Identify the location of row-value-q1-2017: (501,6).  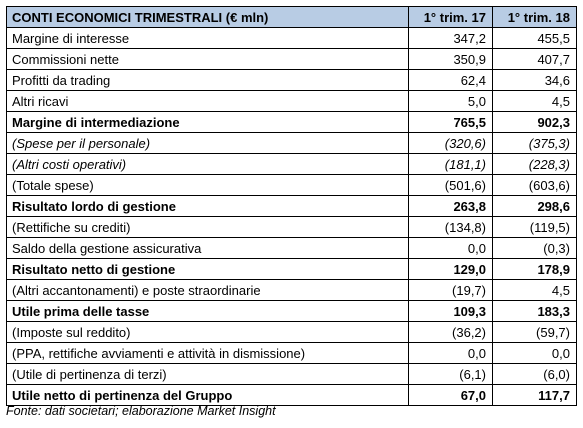
(450, 185).